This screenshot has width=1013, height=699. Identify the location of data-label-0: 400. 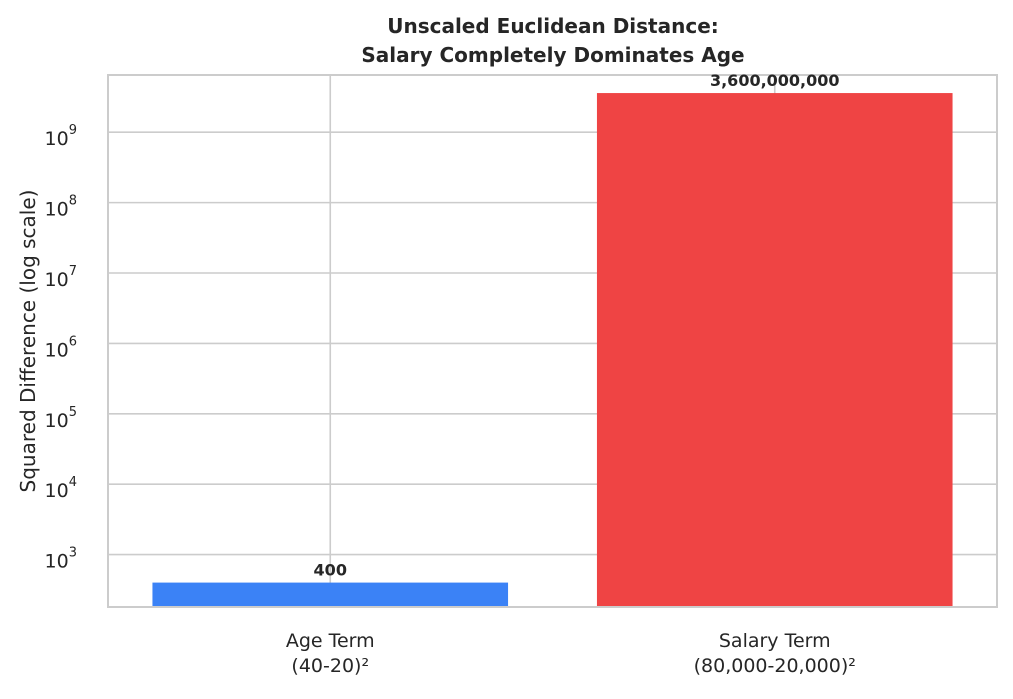
(330, 570).